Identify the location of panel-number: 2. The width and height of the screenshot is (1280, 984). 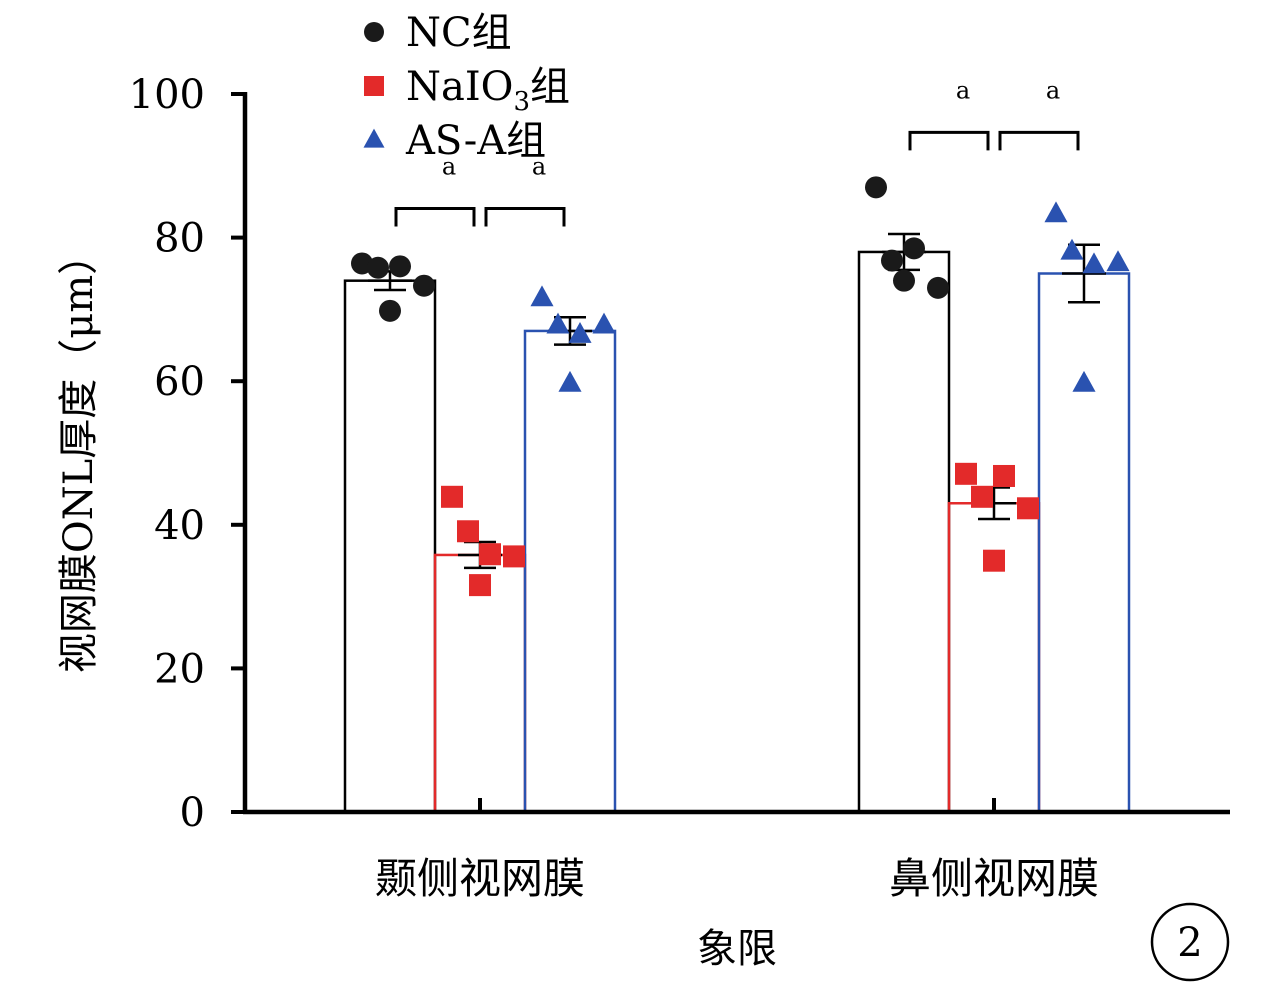
(1189, 943).